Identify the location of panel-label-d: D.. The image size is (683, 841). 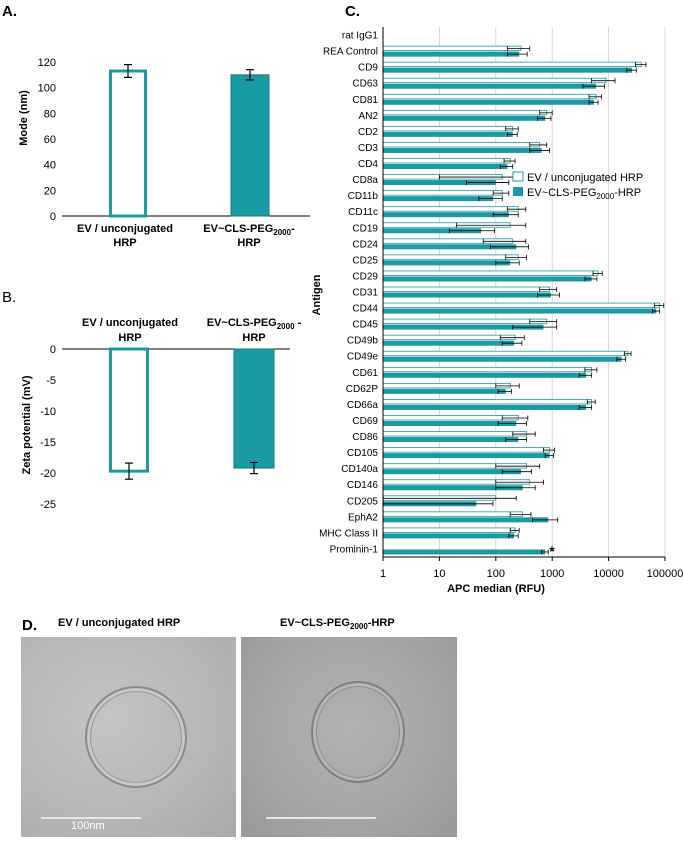
(29, 625).